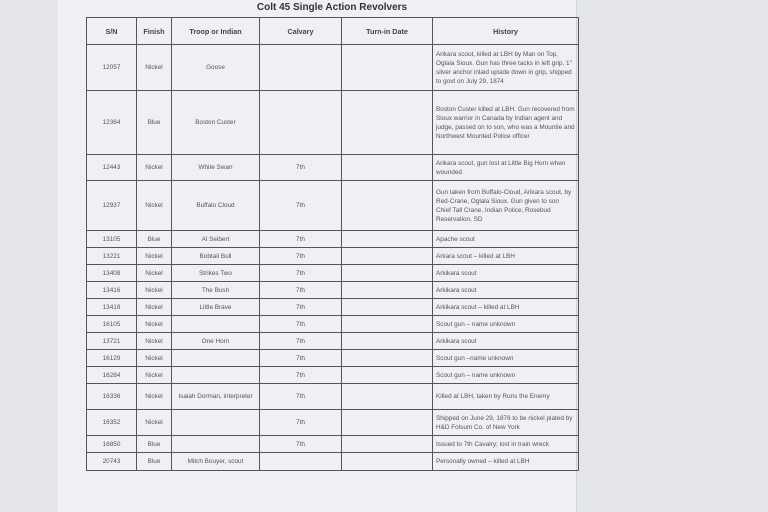 This screenshot has width=768, height=512. I want to click on cell-history: Arkara scout – killed at LBH, so click(505, 256).